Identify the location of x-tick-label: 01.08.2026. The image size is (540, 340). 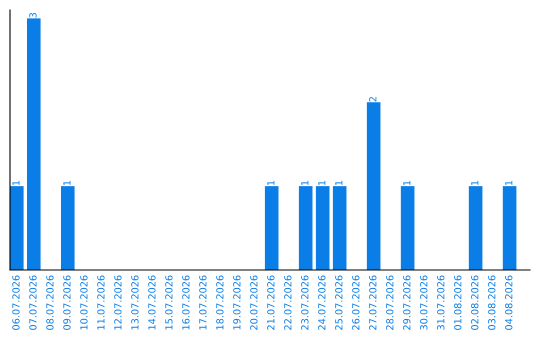
(458, 302).